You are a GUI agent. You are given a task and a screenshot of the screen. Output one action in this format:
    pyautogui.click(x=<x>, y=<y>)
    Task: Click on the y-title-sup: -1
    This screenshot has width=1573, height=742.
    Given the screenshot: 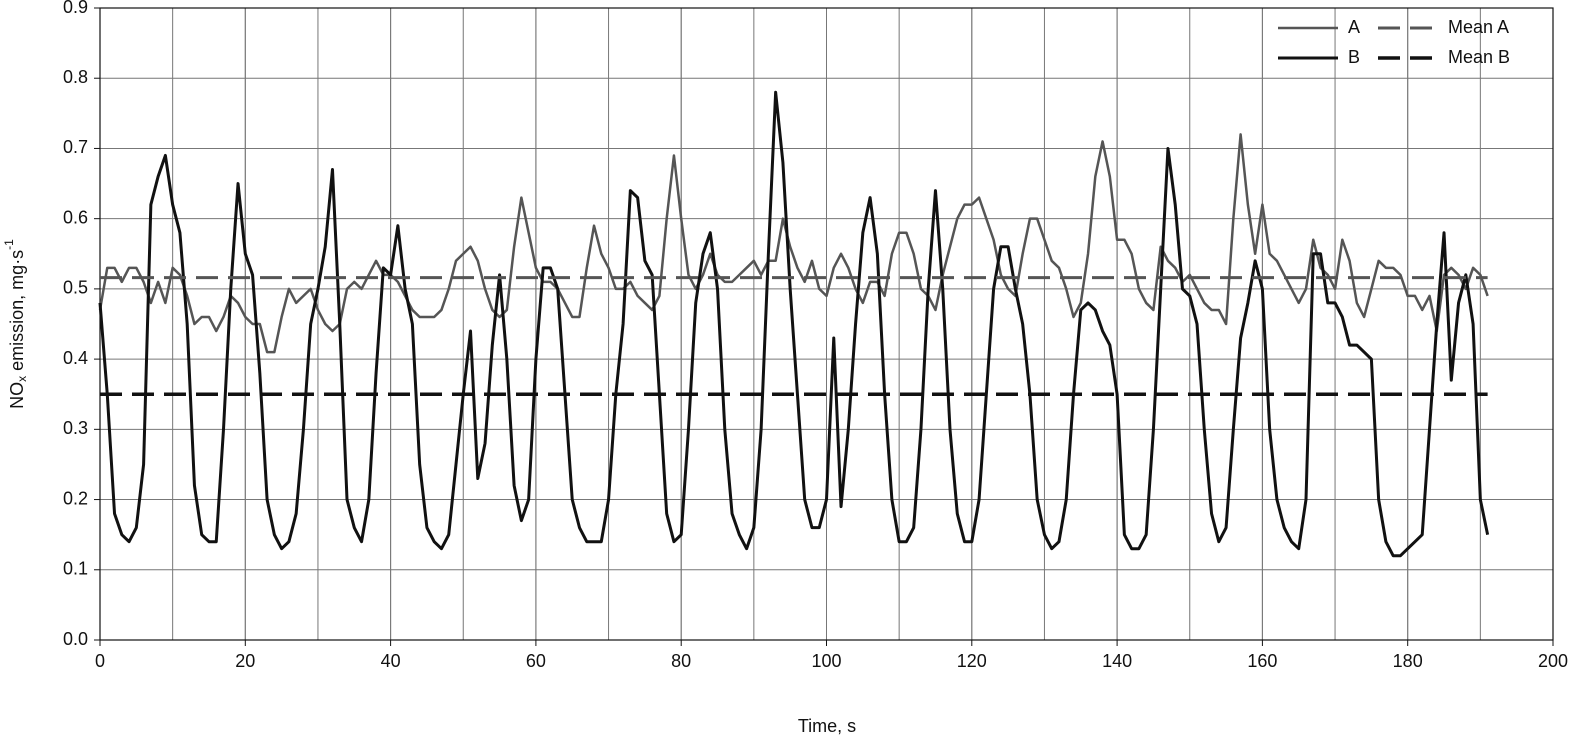 What is the action you would take?
    pyautogui.click(x=9, y=244)
    